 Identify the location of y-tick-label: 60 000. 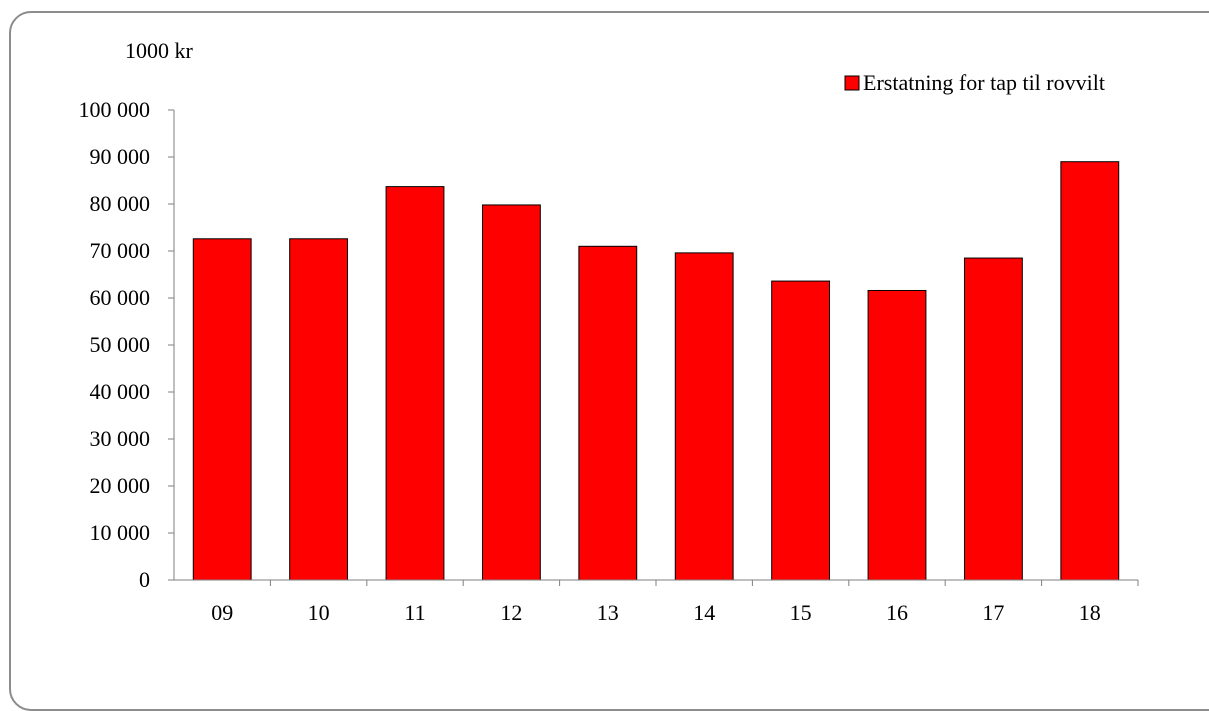
(120, 297).